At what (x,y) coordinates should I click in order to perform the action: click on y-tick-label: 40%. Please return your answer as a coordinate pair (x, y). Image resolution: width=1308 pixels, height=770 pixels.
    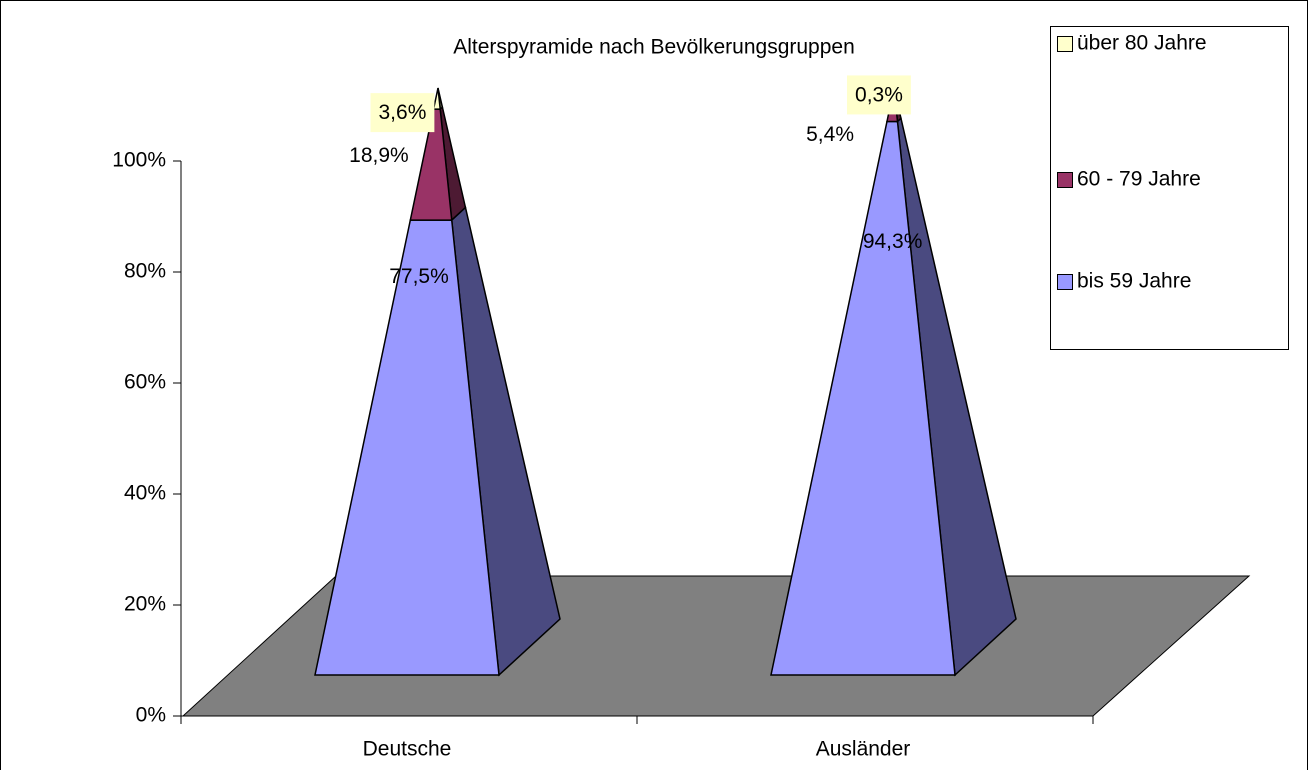
    Looking at the image, I should click on (145, 493).